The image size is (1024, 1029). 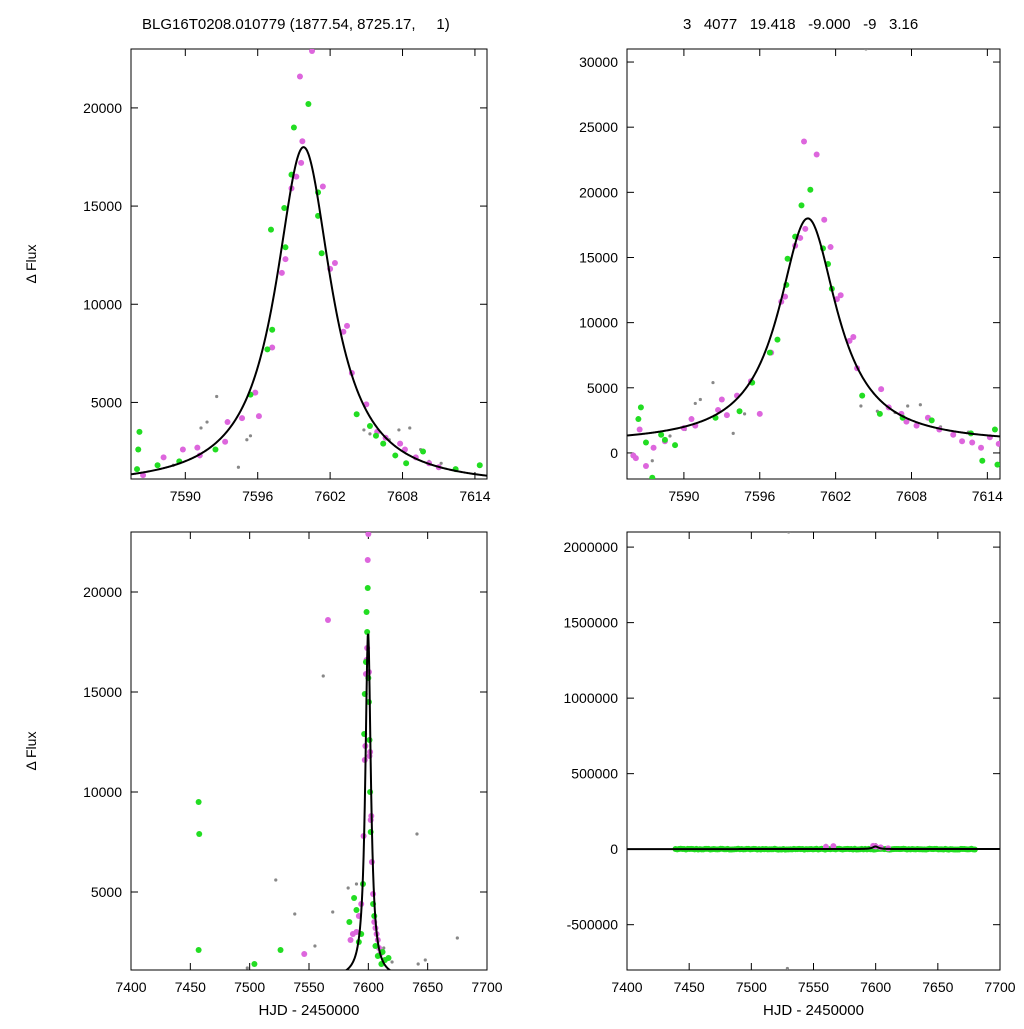 What do you see at coordinates (813, 987) in the screenshot?
I see `x-tick-label: 7550` at bounding box center [813, 987].